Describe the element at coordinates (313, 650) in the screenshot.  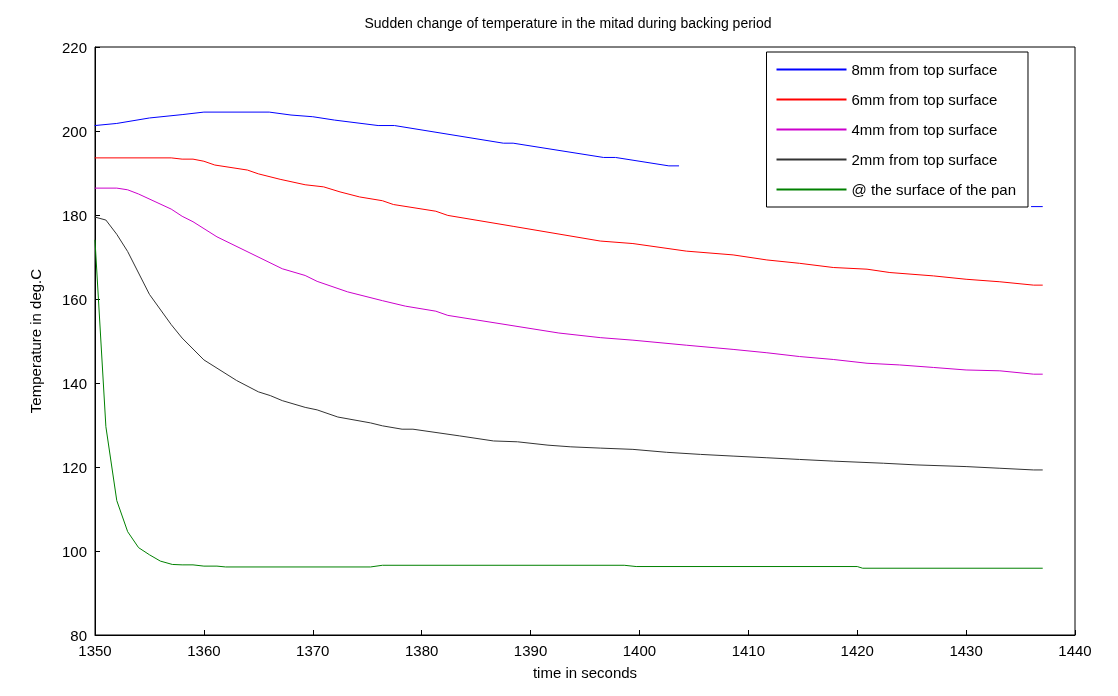
I see `x-tick-label: 1370` at that location.